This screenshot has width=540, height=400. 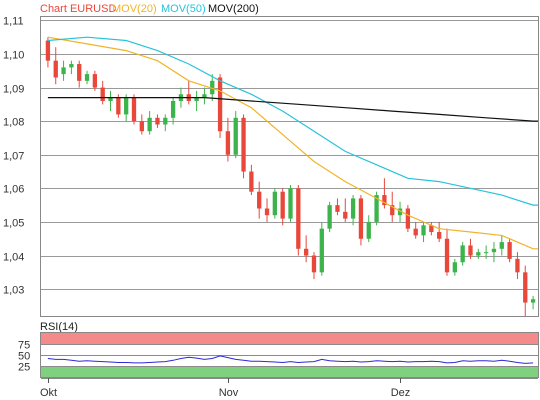 What do you see at coordinates (289, 388) in the screenshot?
I see `x-axis: OktNovDezJan` at bounding box center [289, 388].